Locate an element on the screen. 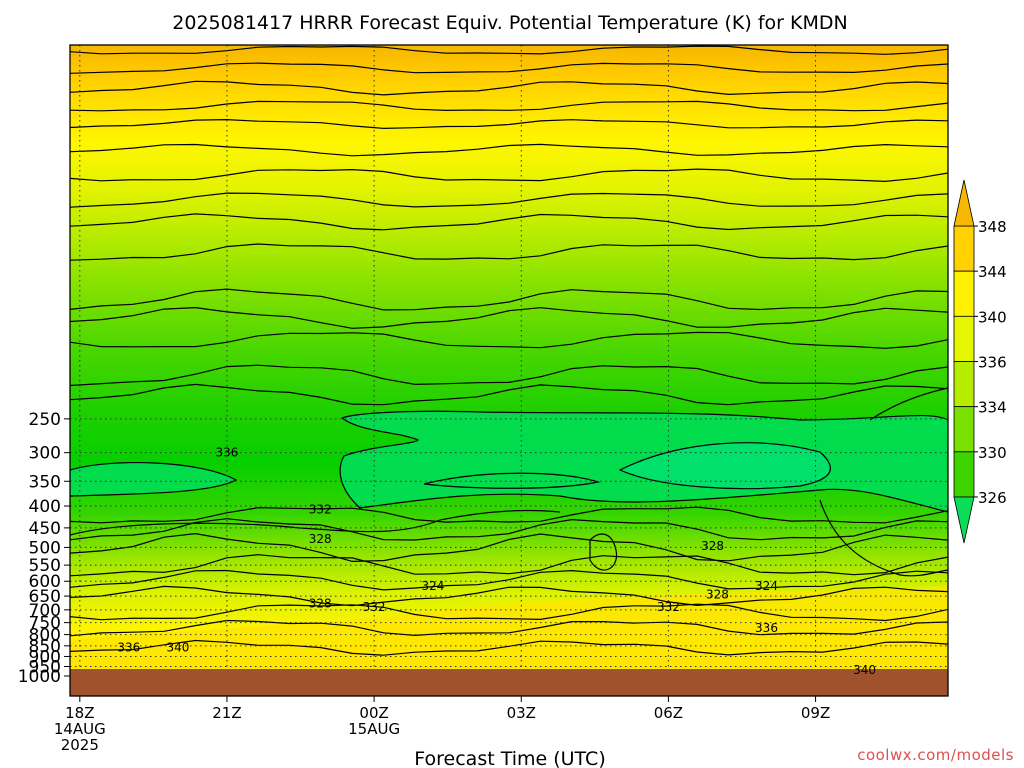  y-tick-label: 950 is located at coordinates (45, 667).